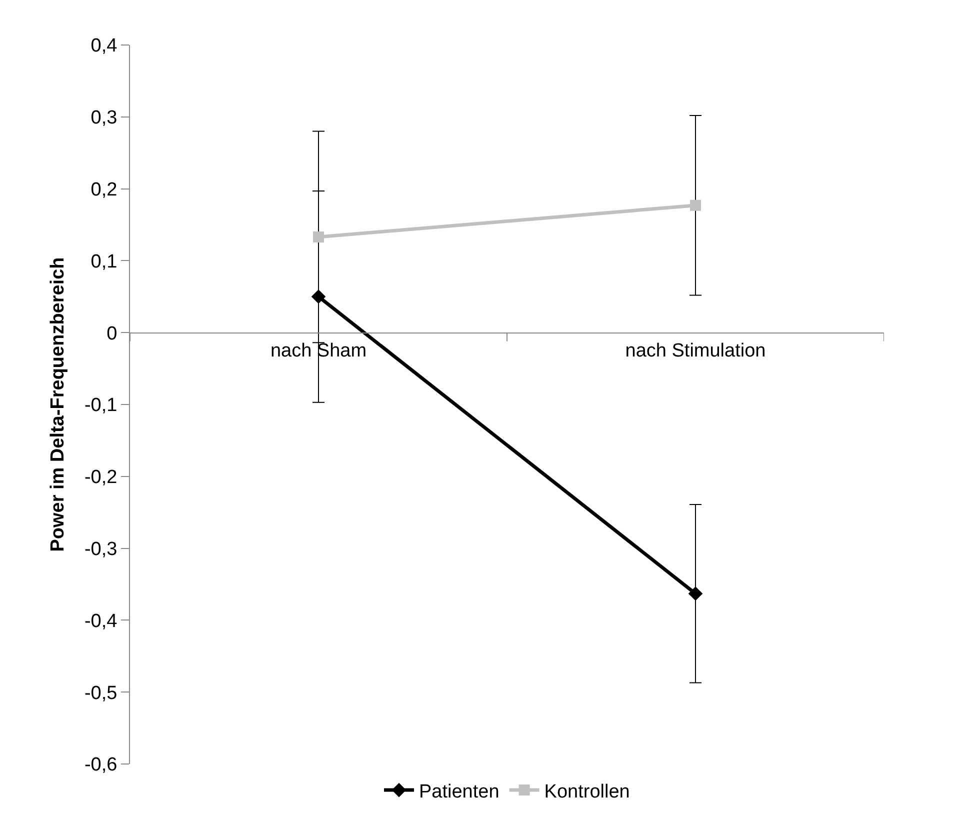  I want to click on y-tick-label: 0, so click(112, 333).